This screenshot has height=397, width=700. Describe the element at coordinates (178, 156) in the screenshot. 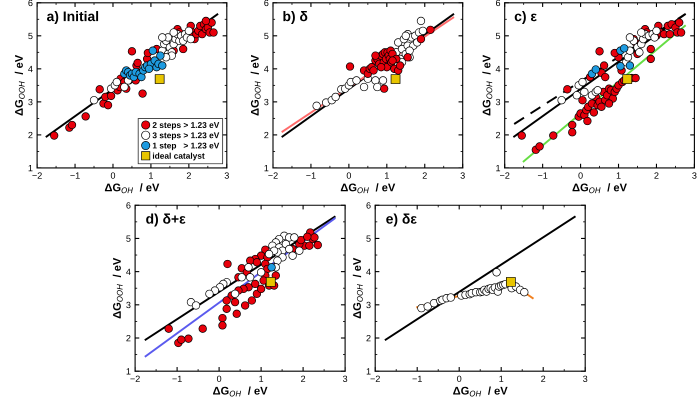

I see `legend-label: ideal catalyst` at that location.